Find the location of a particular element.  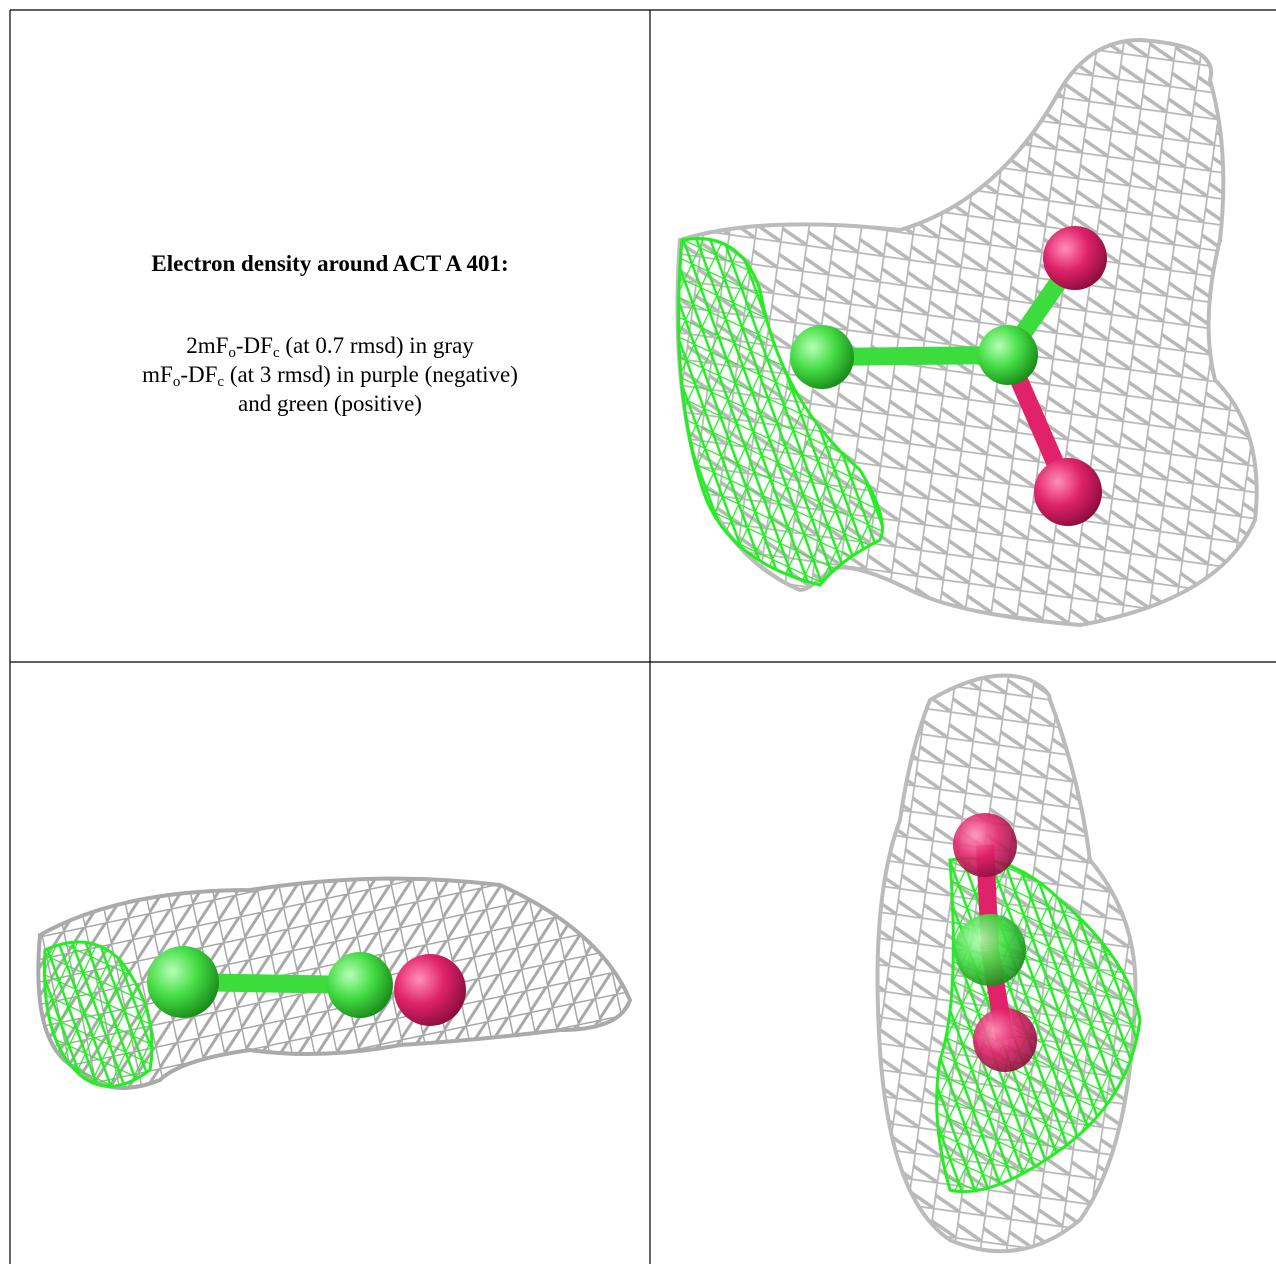

text: mF is located at coordinates (157, 374).